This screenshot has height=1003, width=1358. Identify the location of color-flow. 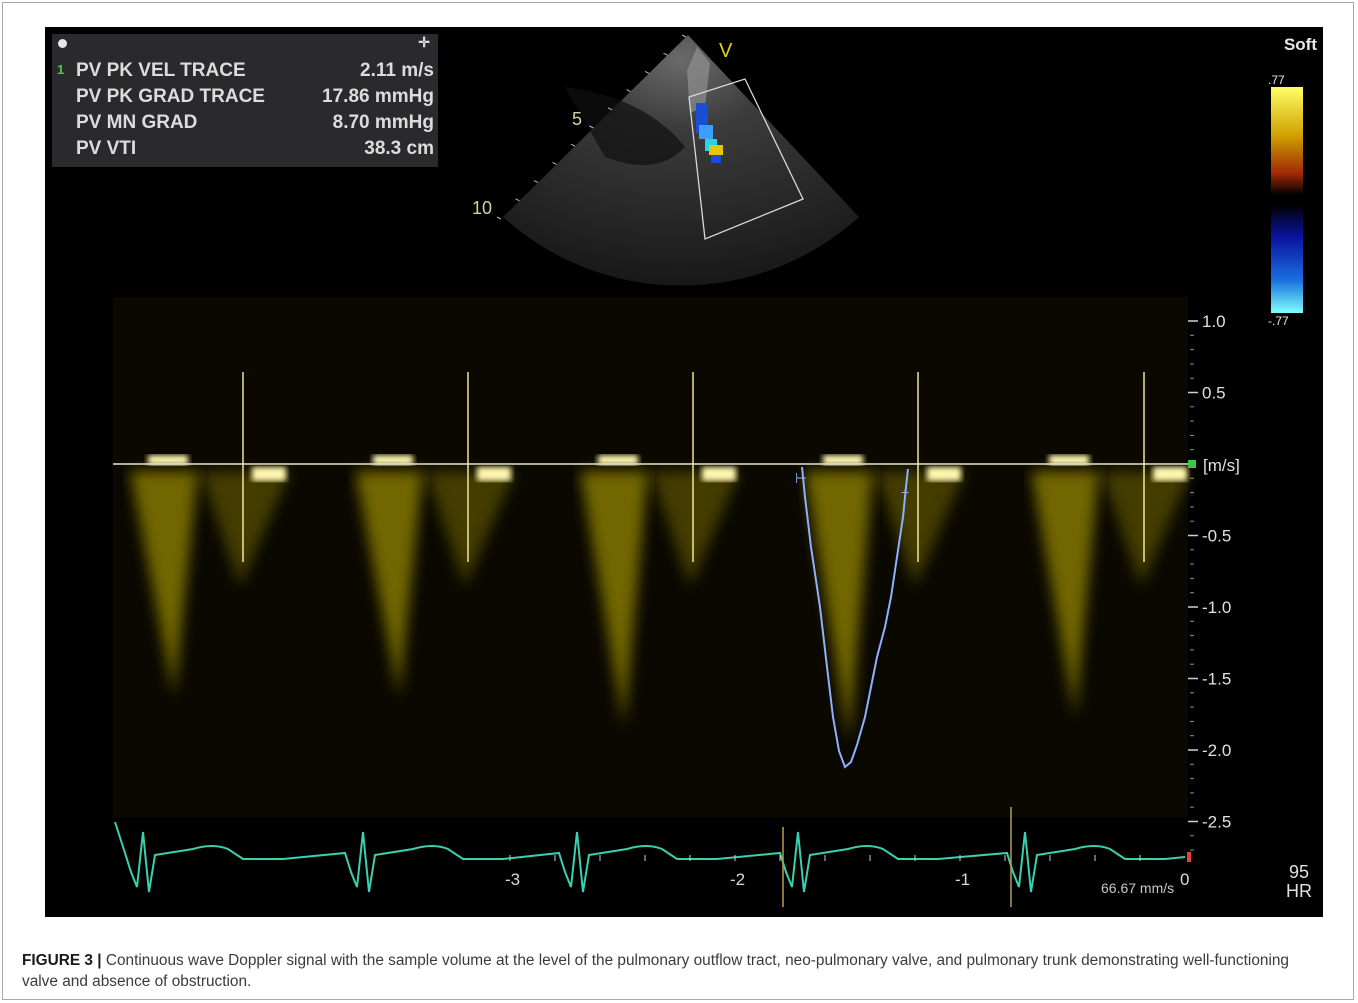
(709, 133).